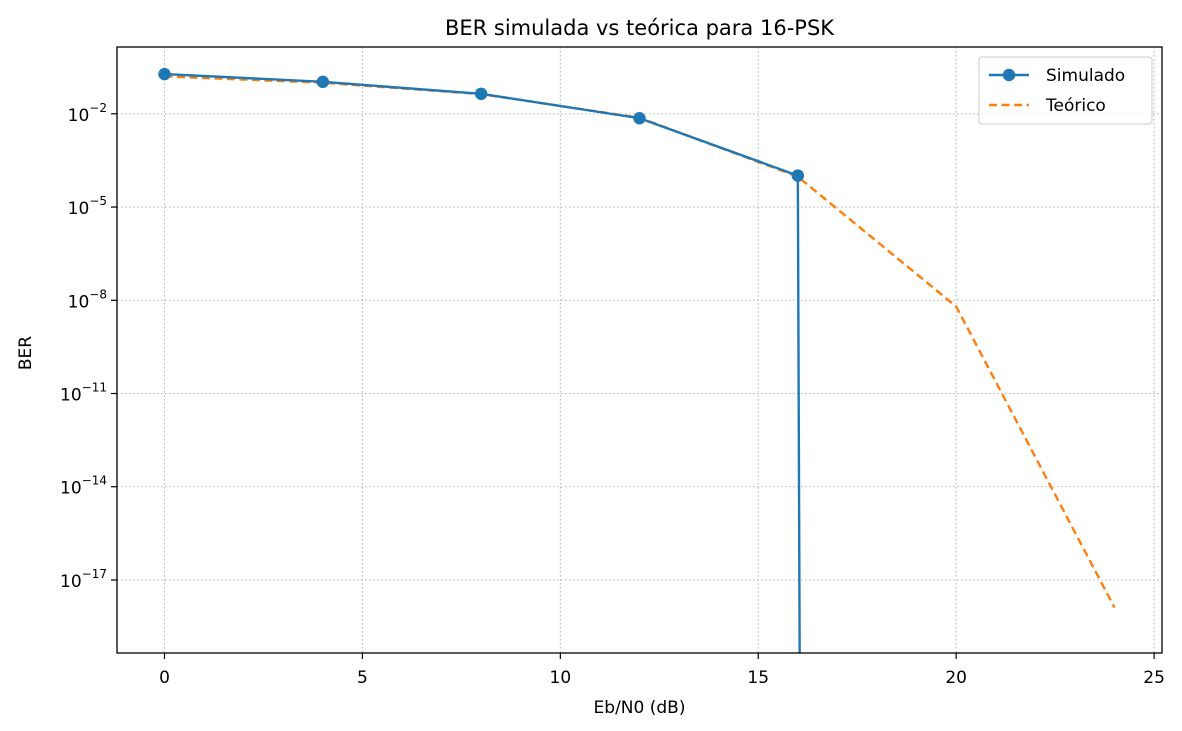 This screenshot has width=1182, height=731. Describe the element at coordinates (98, 108) in the screenshot. I see `y-tick-exponent: −2` at that location.